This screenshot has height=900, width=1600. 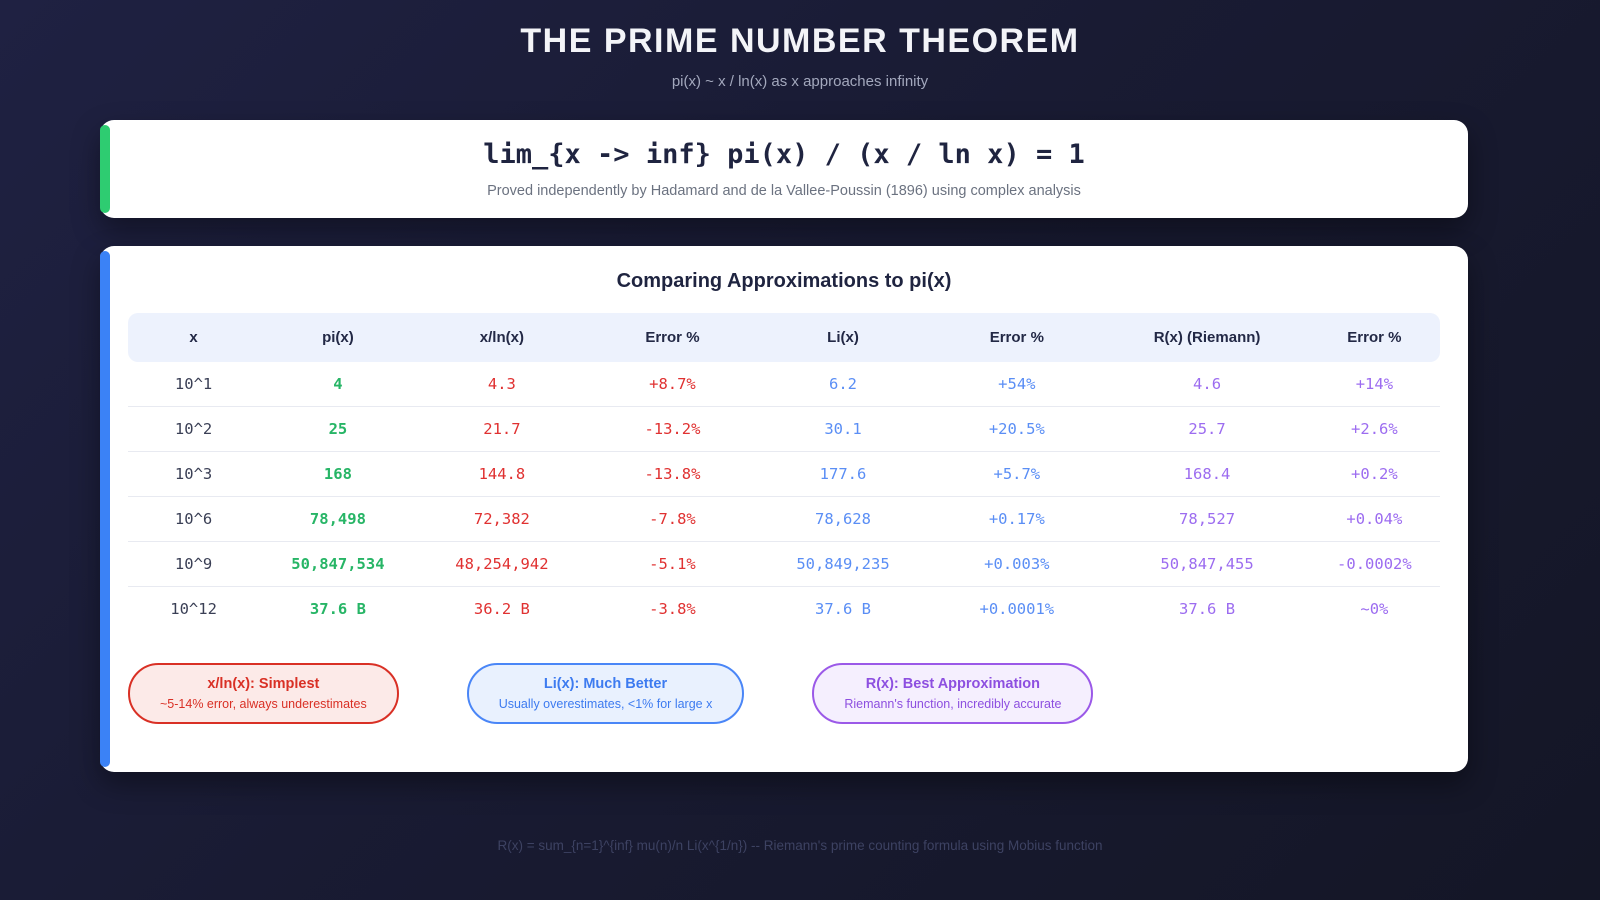 What do you see at coordinates (502, 428) in the screenshot?
I see `table-cell: 21.7` at bounding box center [502, 428].